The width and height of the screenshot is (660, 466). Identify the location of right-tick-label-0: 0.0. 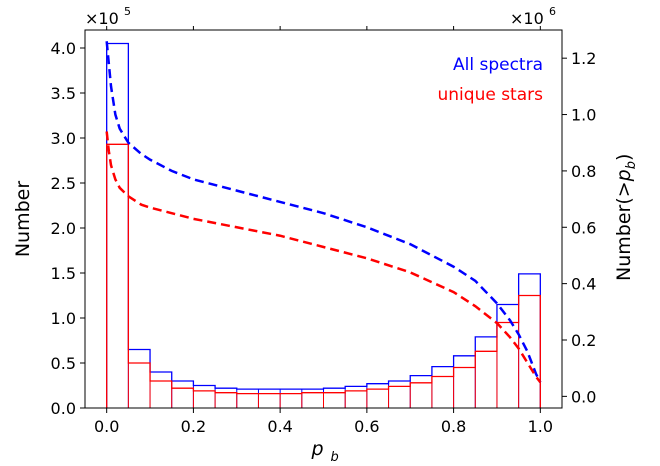
(583, 396).